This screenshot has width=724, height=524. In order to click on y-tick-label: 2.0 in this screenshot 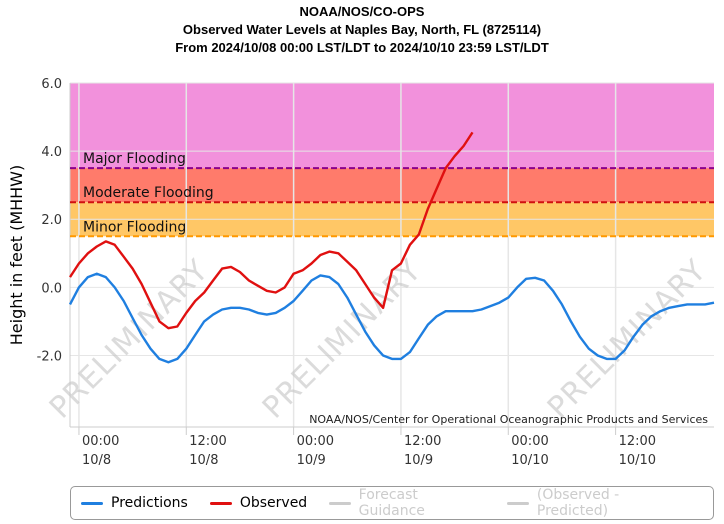, I will do `click(51, 220)`.